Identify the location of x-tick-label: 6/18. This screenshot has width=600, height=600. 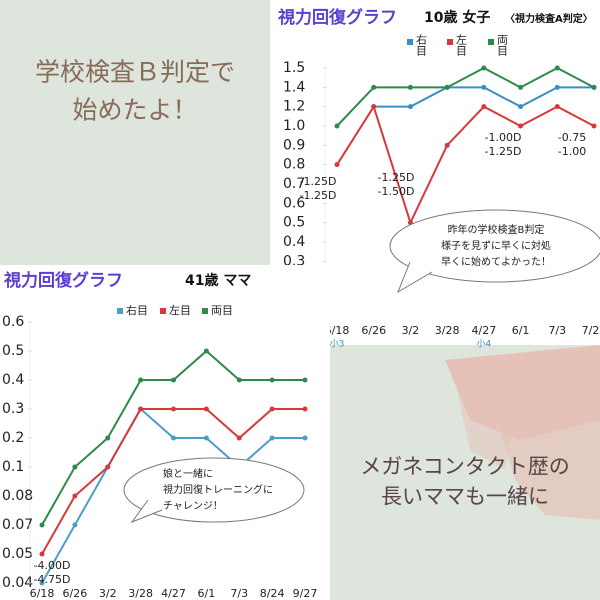
(42, 593).